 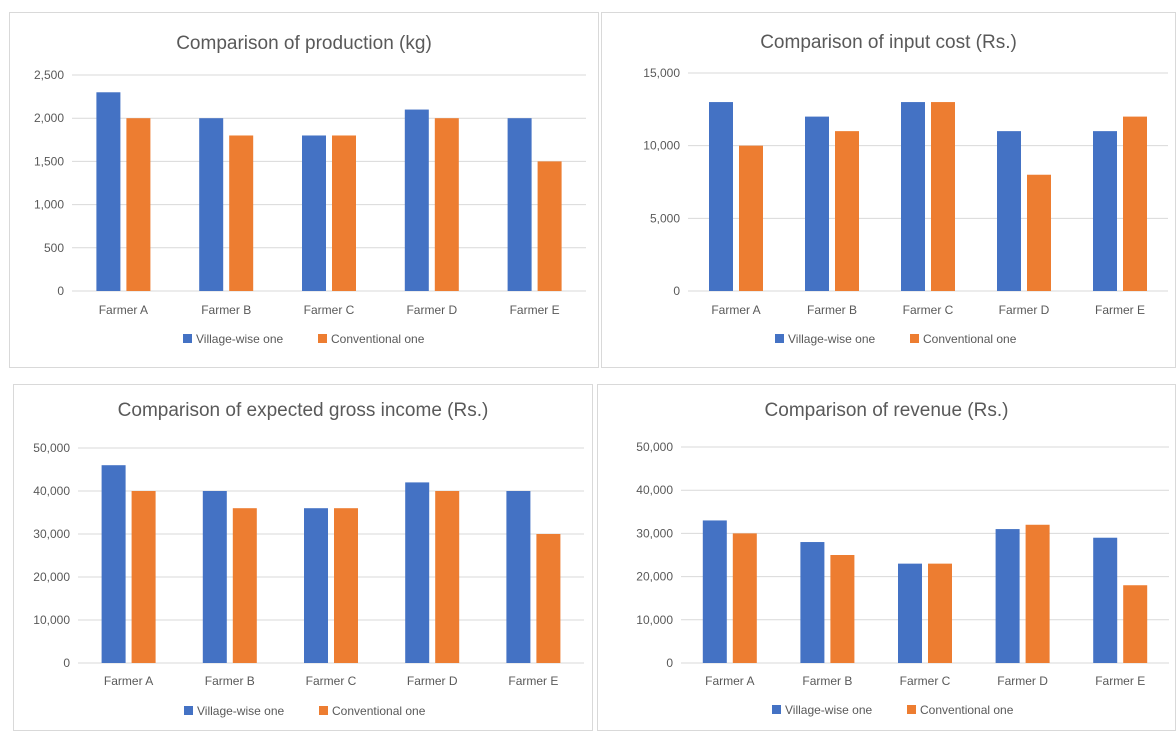 I want to click on chart-title: Comparison of production (kg), so click(x=304, y=43).